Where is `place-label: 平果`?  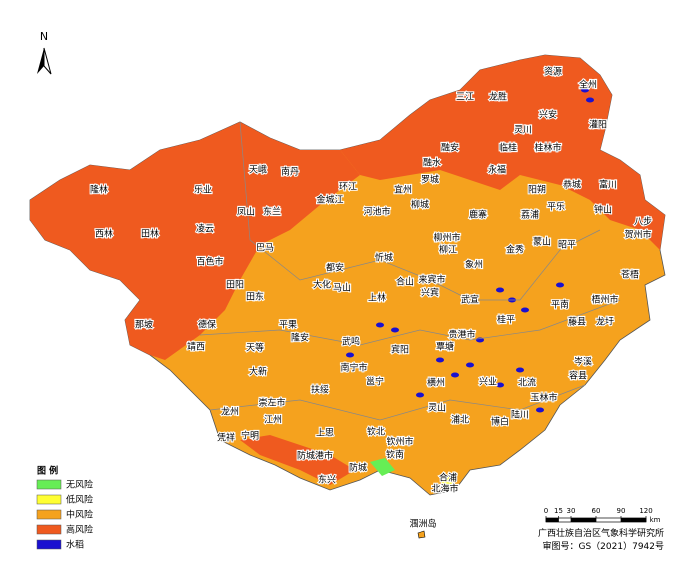 place-label: 平果 is located at coordinates (288, 325).